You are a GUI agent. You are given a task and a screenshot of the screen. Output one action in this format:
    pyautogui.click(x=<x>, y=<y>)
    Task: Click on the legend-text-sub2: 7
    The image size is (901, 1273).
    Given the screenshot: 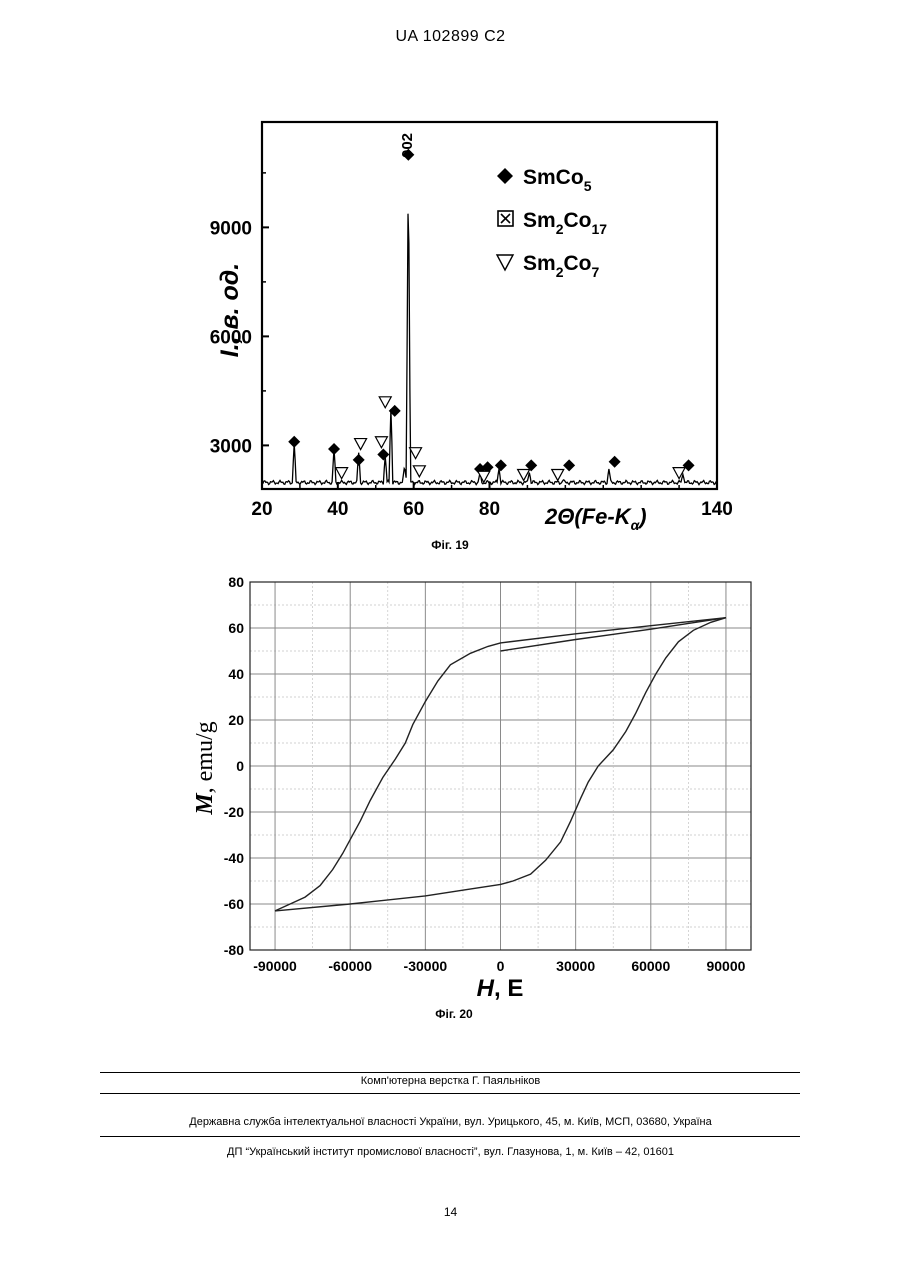 What is the action you would take?
    pyautogui.click(x=595, y=272)
    